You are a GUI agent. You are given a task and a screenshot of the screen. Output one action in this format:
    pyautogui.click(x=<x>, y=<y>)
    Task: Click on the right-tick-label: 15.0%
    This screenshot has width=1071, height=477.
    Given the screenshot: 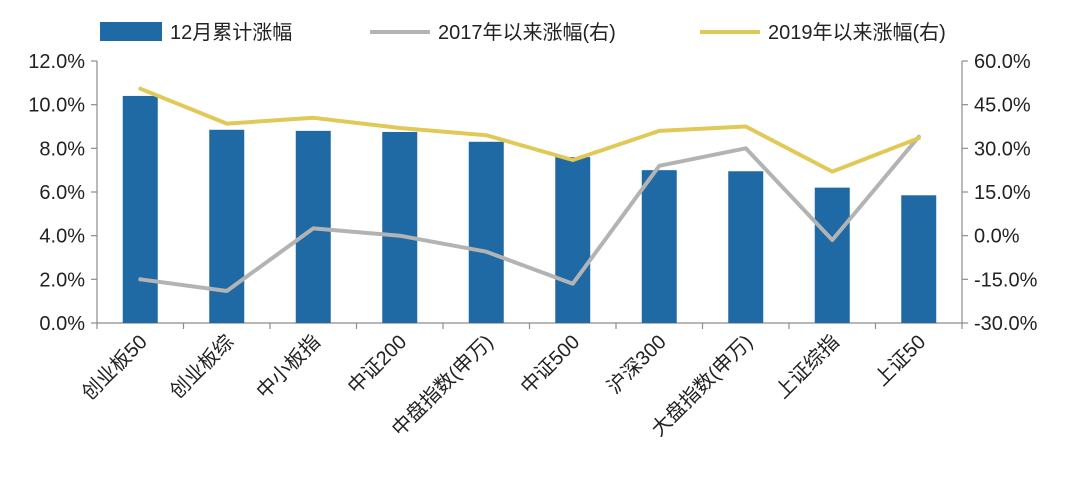 What is the action you would take?
    pyautogui.click(x=1002, y=193)
    